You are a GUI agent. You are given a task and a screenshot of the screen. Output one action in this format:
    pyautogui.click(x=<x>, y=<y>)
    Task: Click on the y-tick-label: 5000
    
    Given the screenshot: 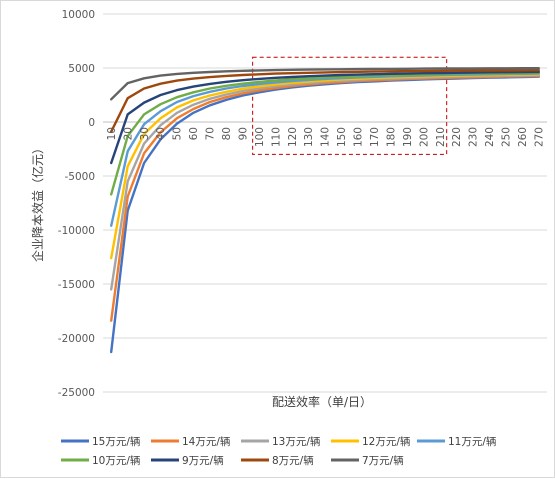 What is the action you would take?
    pyautogui.click(x=81, y=69)
    